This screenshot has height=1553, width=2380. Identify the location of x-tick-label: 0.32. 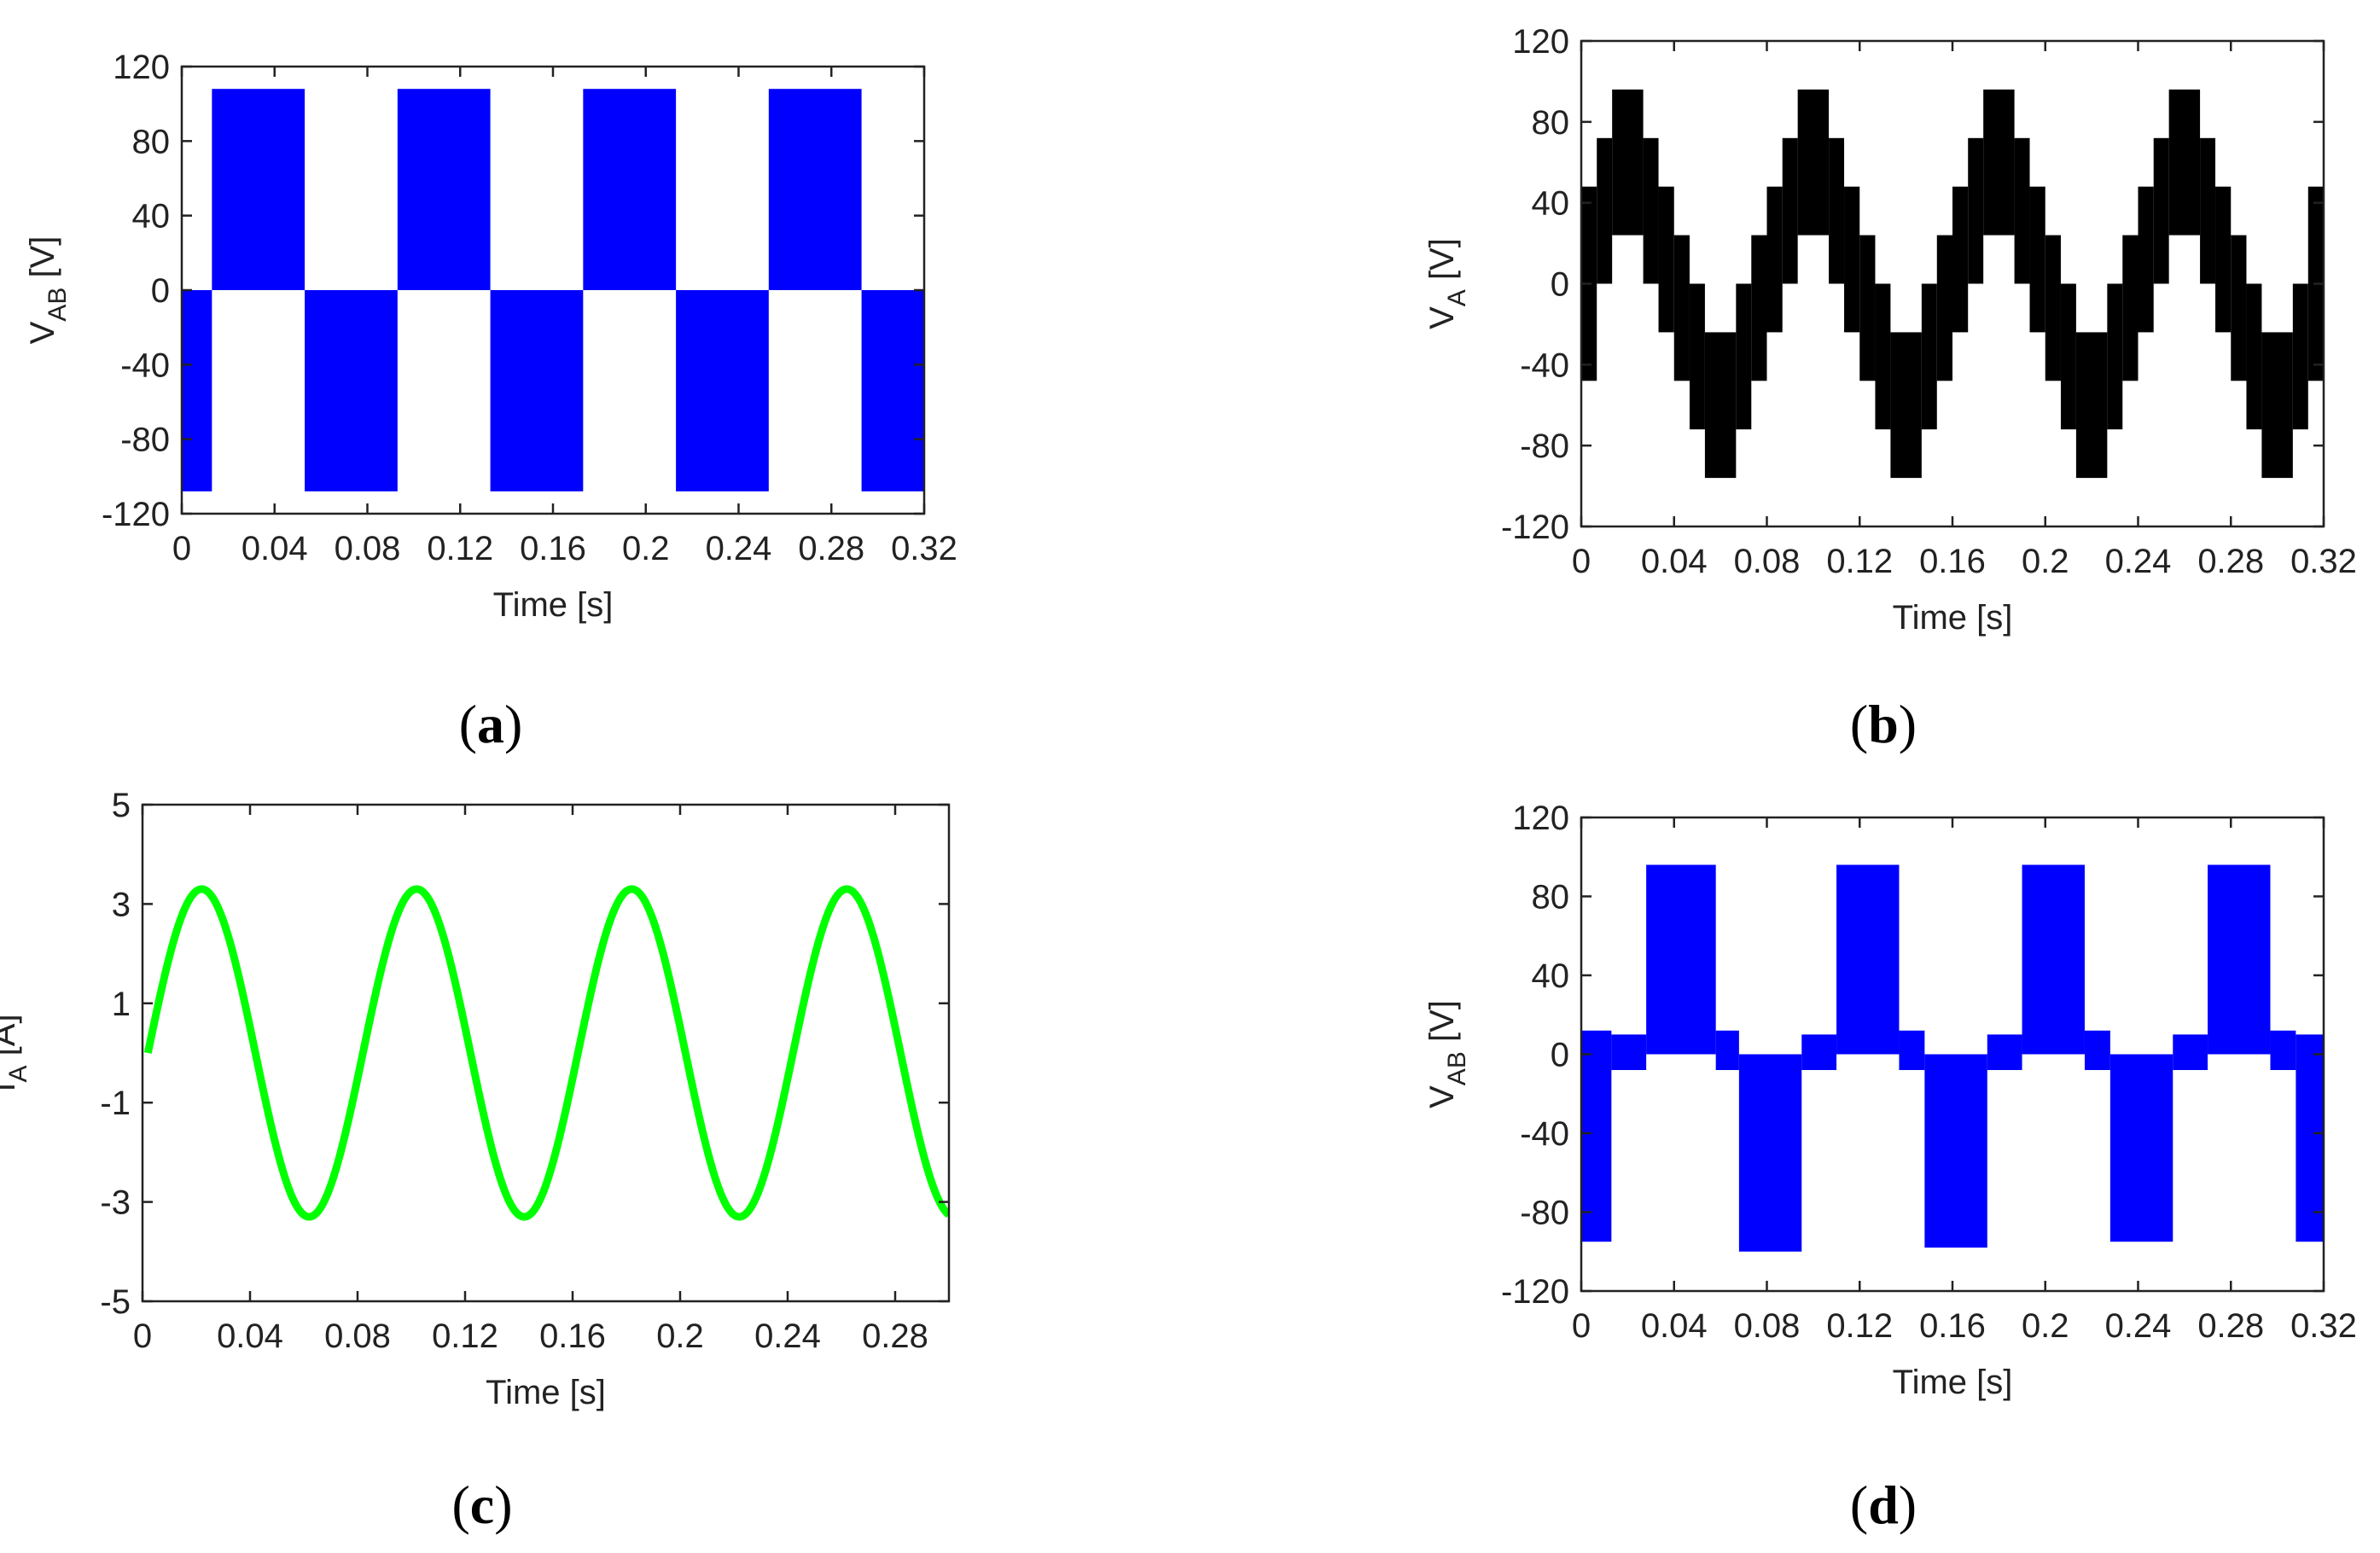
(2324, 1326).